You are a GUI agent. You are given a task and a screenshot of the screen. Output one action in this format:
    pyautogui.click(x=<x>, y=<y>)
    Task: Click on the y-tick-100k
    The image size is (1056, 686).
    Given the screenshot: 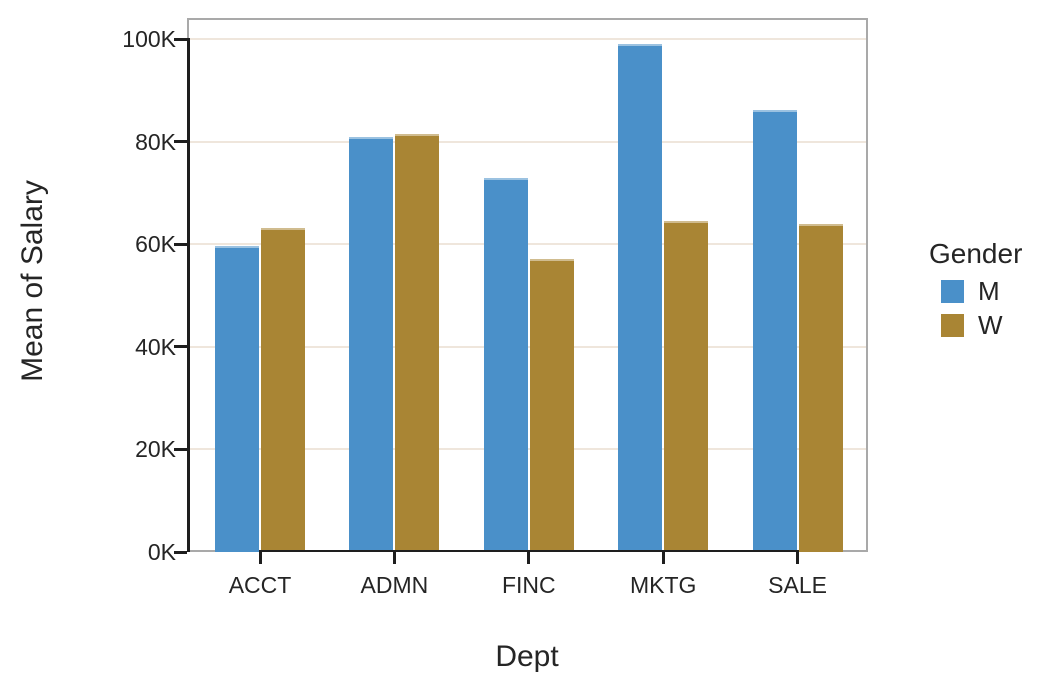 What is the action you would take?
    pyautogui.click(x=180, y=39)
    